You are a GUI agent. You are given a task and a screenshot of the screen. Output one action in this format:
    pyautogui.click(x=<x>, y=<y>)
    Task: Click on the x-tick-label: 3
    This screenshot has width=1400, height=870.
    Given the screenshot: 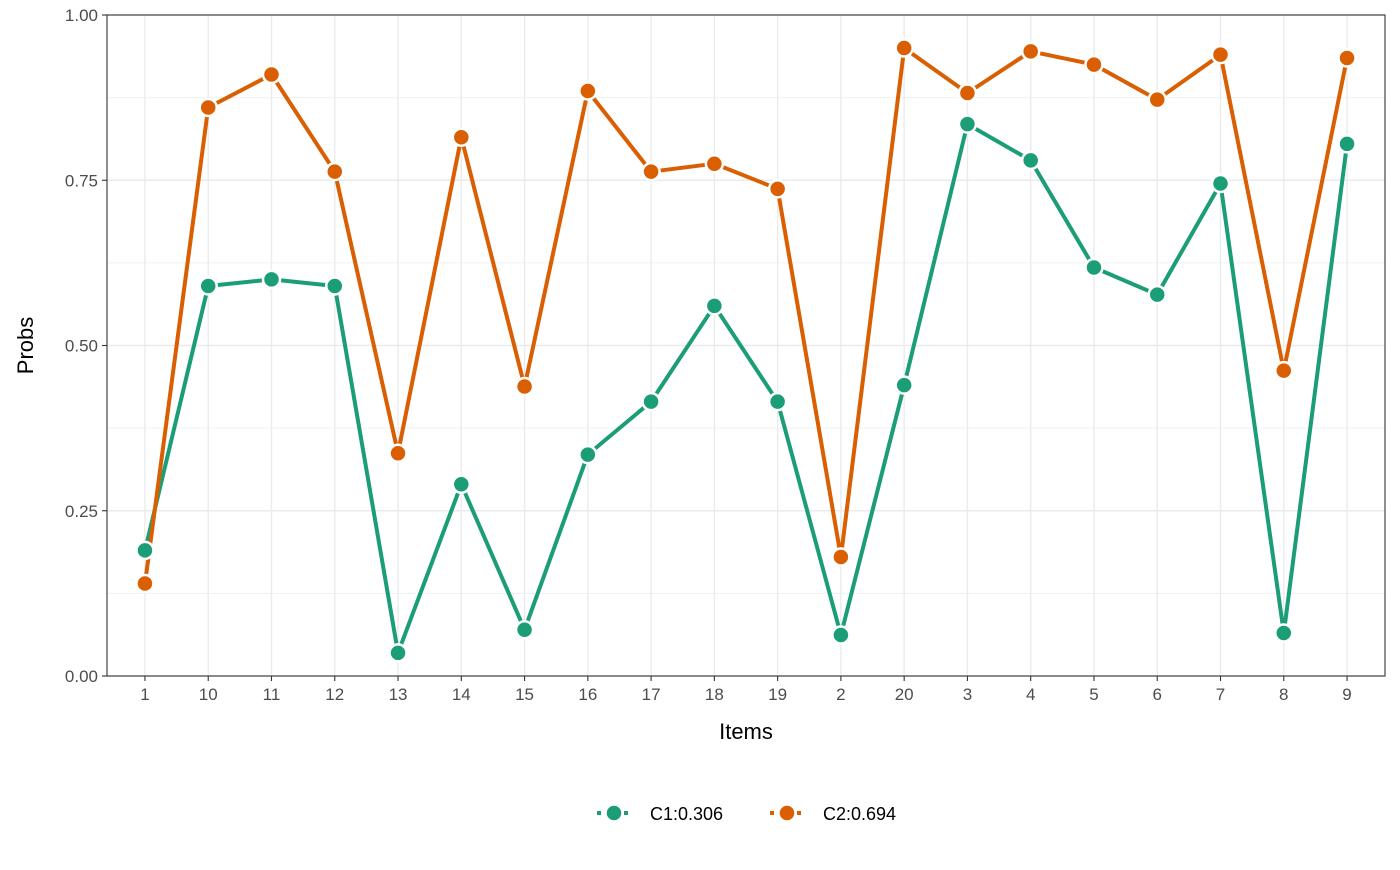 What is the action you would take?
    pyautogui.click(x=967, y=694)
    